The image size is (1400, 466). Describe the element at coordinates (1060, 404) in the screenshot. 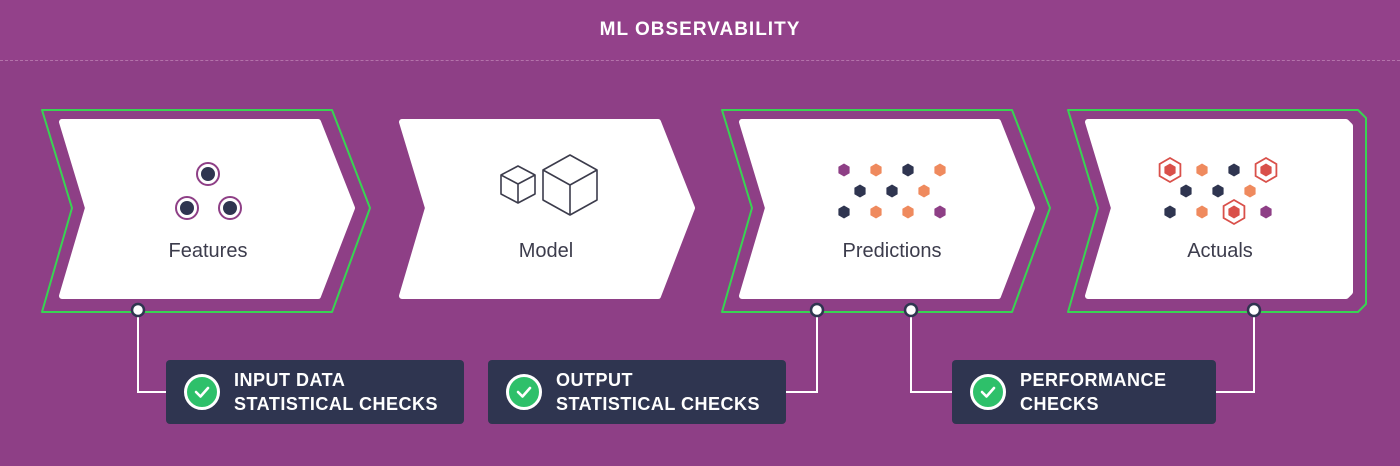

I see `check-title-line2: CHECKS` at that location.